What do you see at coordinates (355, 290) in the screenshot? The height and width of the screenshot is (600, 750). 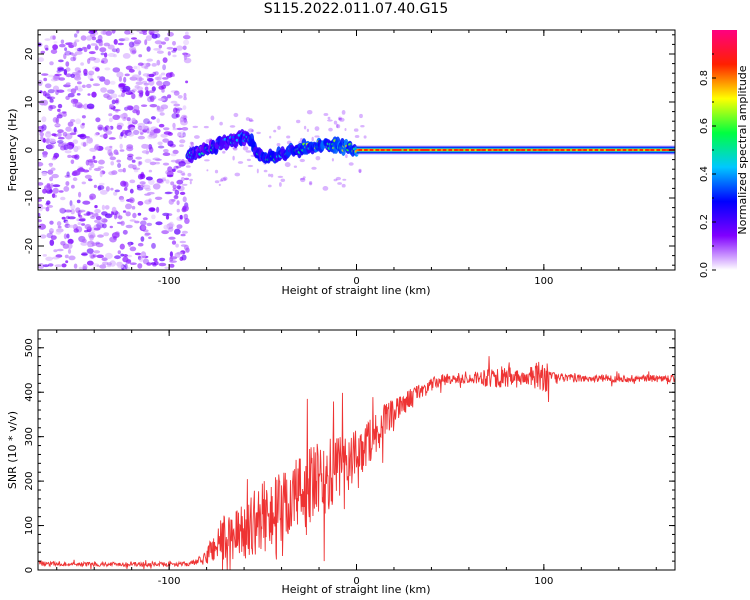 I see `spectrogram-x-label: Height of straight line (km)` at bounding box center [355, 290].